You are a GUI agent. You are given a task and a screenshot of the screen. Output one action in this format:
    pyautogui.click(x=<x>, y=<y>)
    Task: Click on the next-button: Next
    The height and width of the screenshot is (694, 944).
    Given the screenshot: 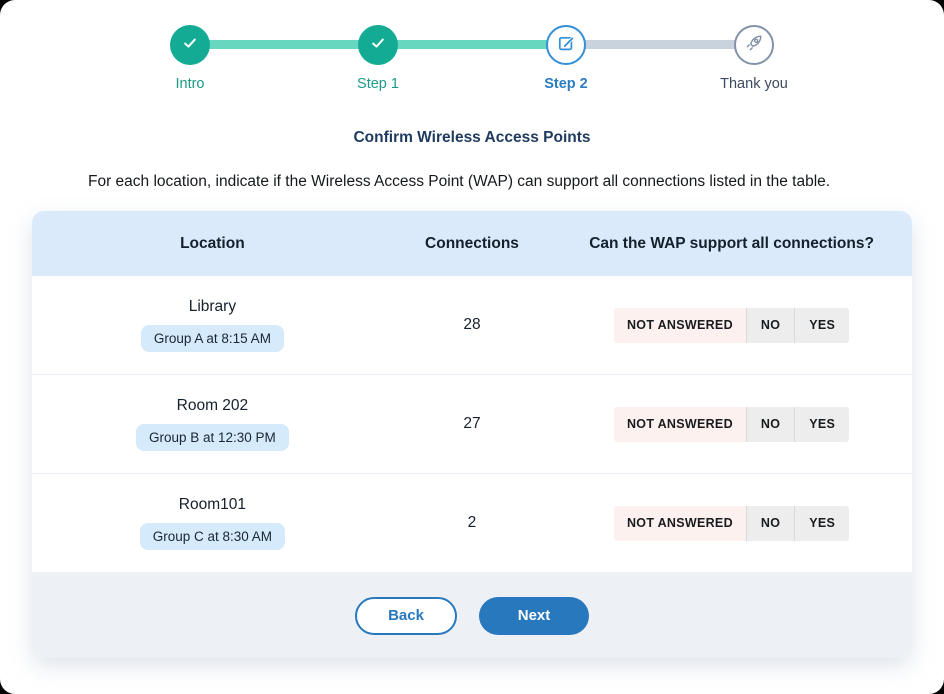 What is the action you would take?
    pyautogui.click(x=534, y=615)
    